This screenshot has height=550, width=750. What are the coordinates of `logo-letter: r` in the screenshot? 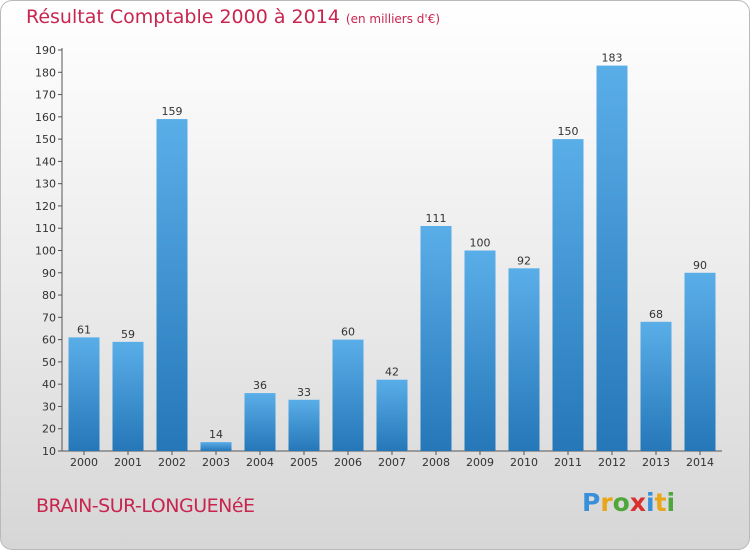 It's located at (606, 502).